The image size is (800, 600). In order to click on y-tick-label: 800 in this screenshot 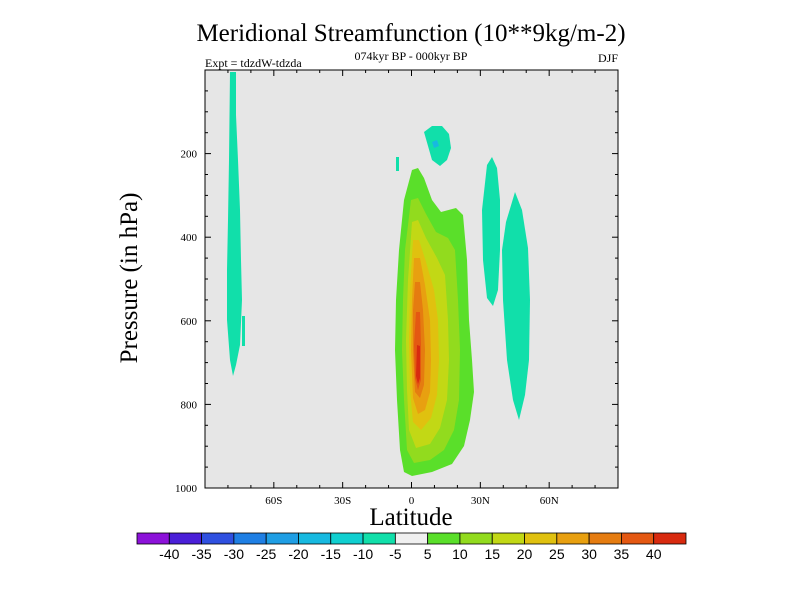, I will do `click(189, 405)`.